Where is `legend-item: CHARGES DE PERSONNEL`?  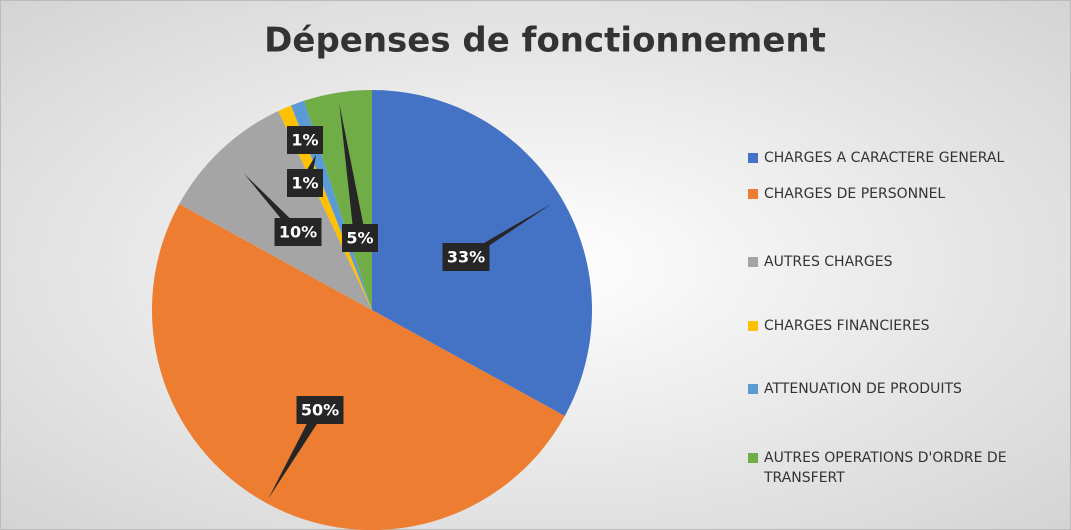 legend-item: CHARGES DE PERSONNEL is located at coordinates (846, 194).